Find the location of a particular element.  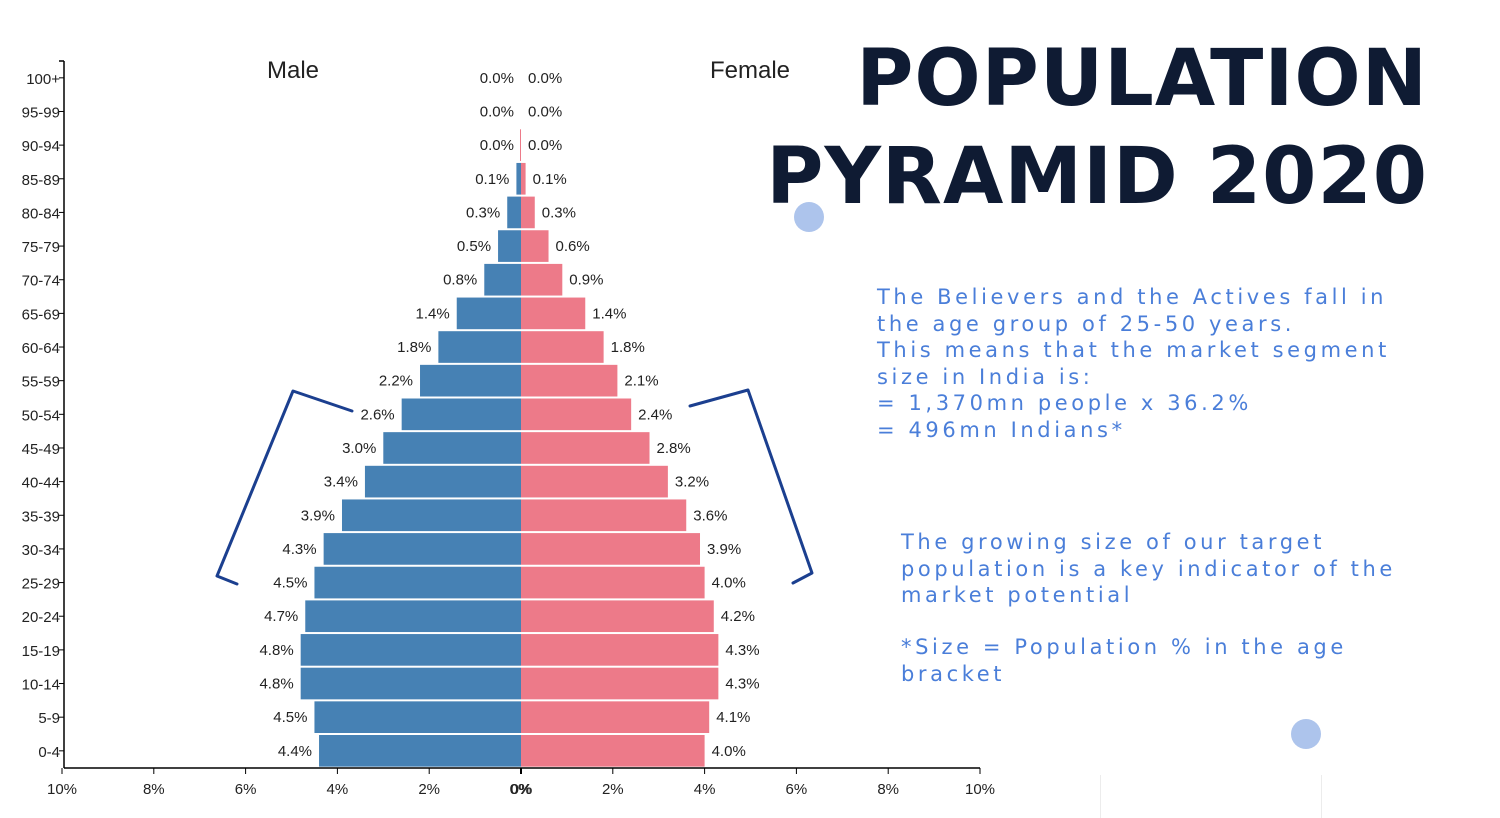

note-line: The growing size of our target is located at coordinates (1113, 542).